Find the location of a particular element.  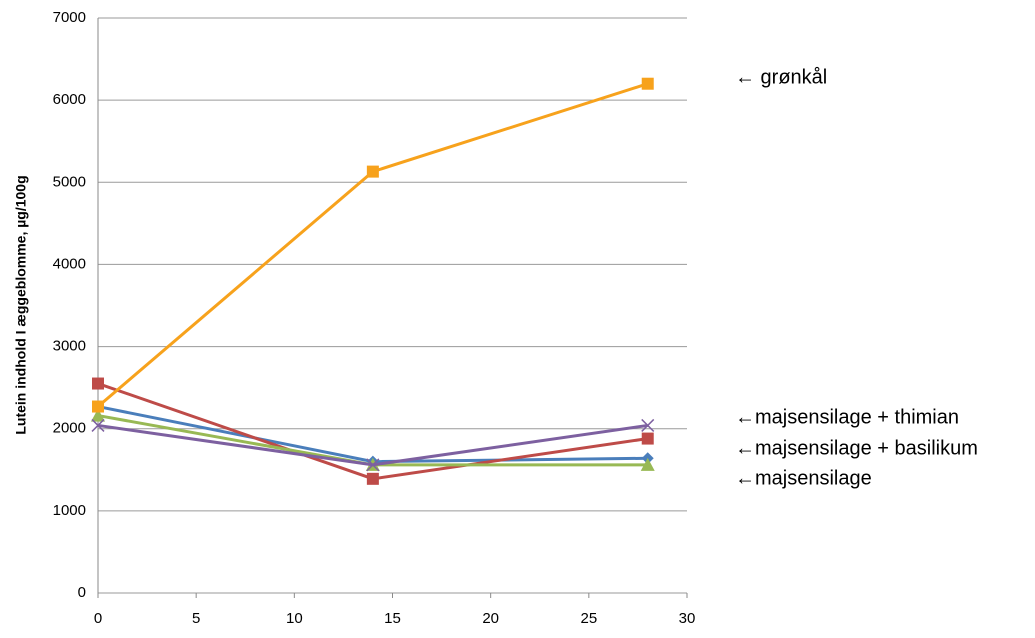

y-tick-label: 3000 is located at coordinates (69, 346).